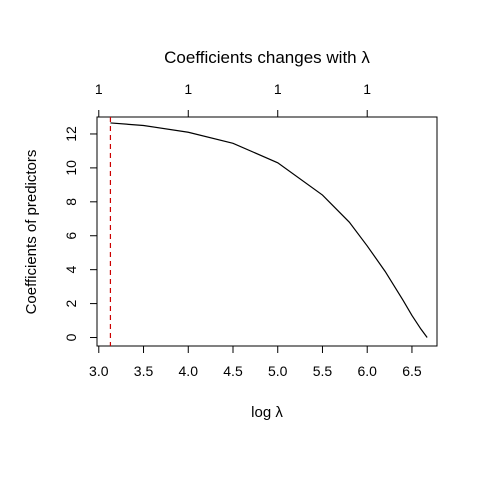 The width and height of the screenshot is (497, 483). I want to click on y-tick-label: 4, so click(71, 270).